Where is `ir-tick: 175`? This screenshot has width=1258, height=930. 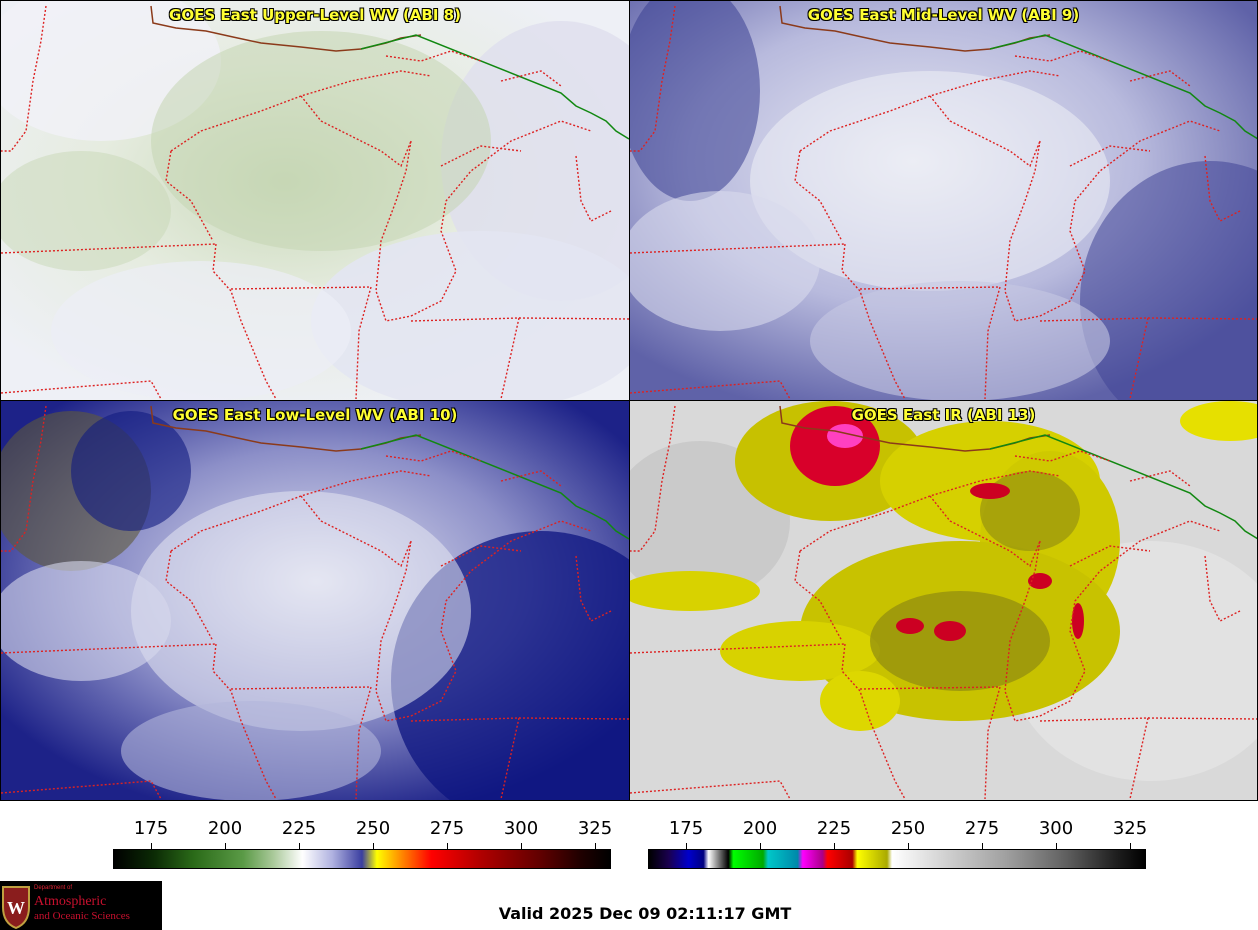 ir-tick: 175 is located at coordinates (686, 828).